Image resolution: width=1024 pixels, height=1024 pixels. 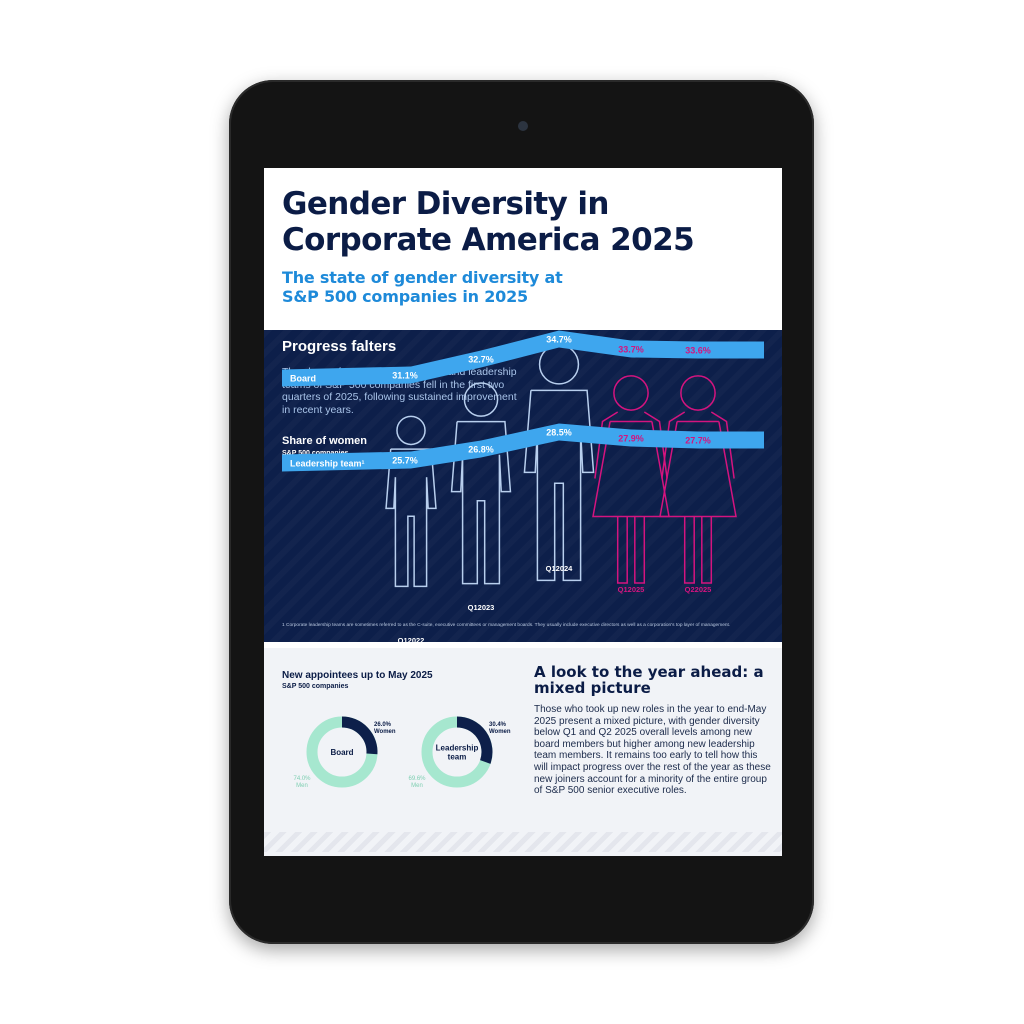 I want to click on data-label: 32.7%, so click(x=481, y=360).